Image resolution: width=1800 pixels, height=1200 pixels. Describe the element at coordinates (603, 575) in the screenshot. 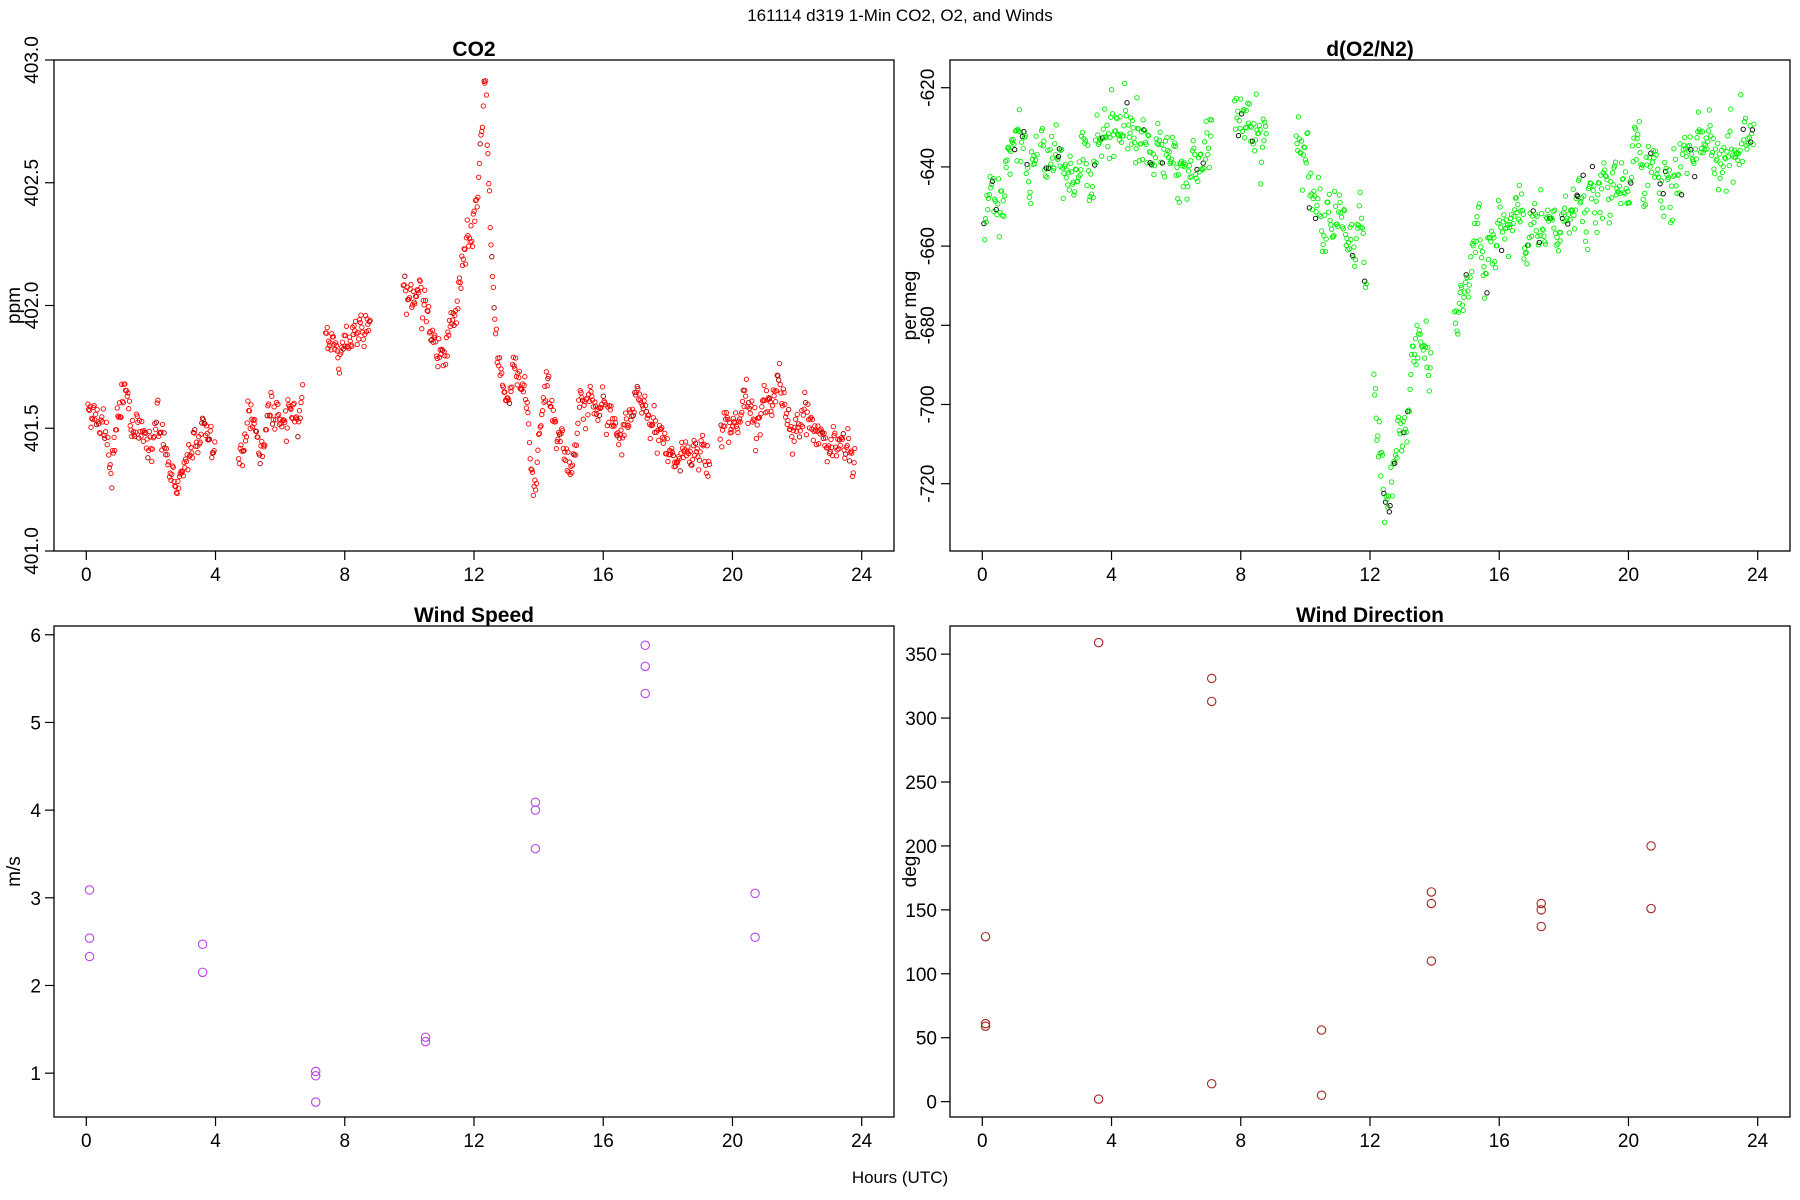

I see `x-tick-label: 16` at that location.